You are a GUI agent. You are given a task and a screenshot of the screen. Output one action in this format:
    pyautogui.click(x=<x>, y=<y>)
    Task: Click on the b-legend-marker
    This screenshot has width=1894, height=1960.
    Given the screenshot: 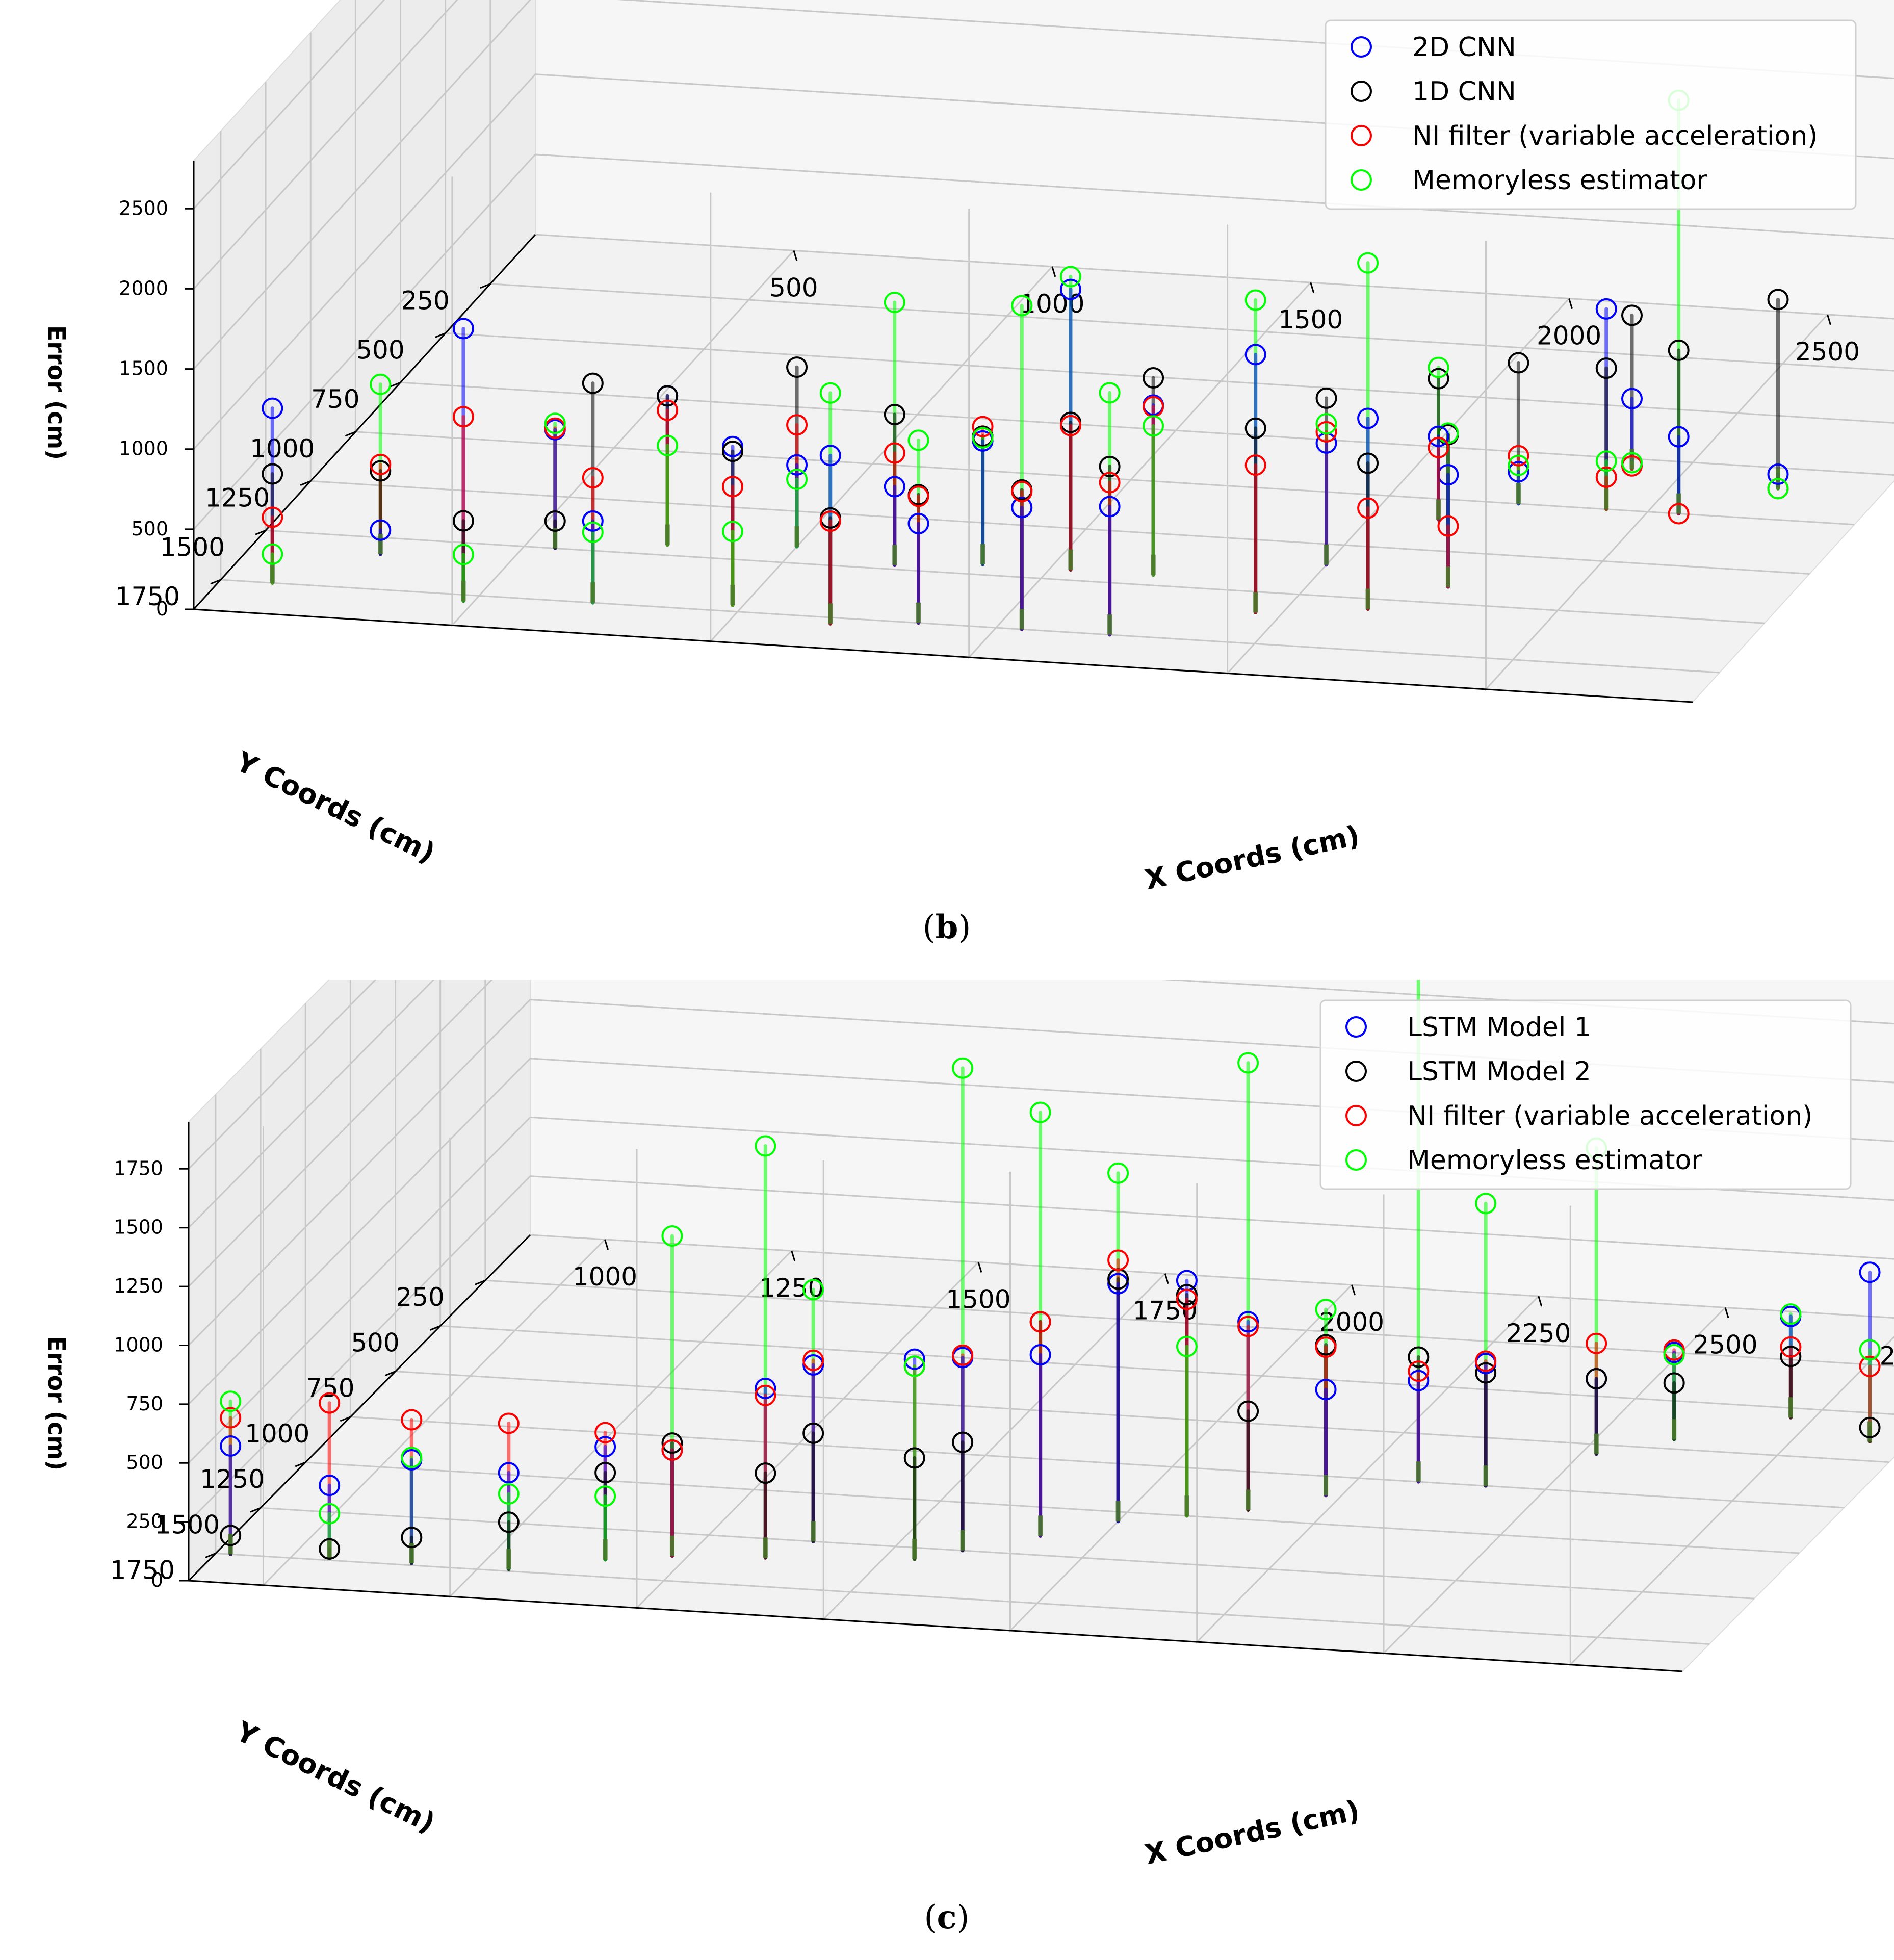 What is the action you would take?
    pyautogui.click(x=1361, y=47)
    